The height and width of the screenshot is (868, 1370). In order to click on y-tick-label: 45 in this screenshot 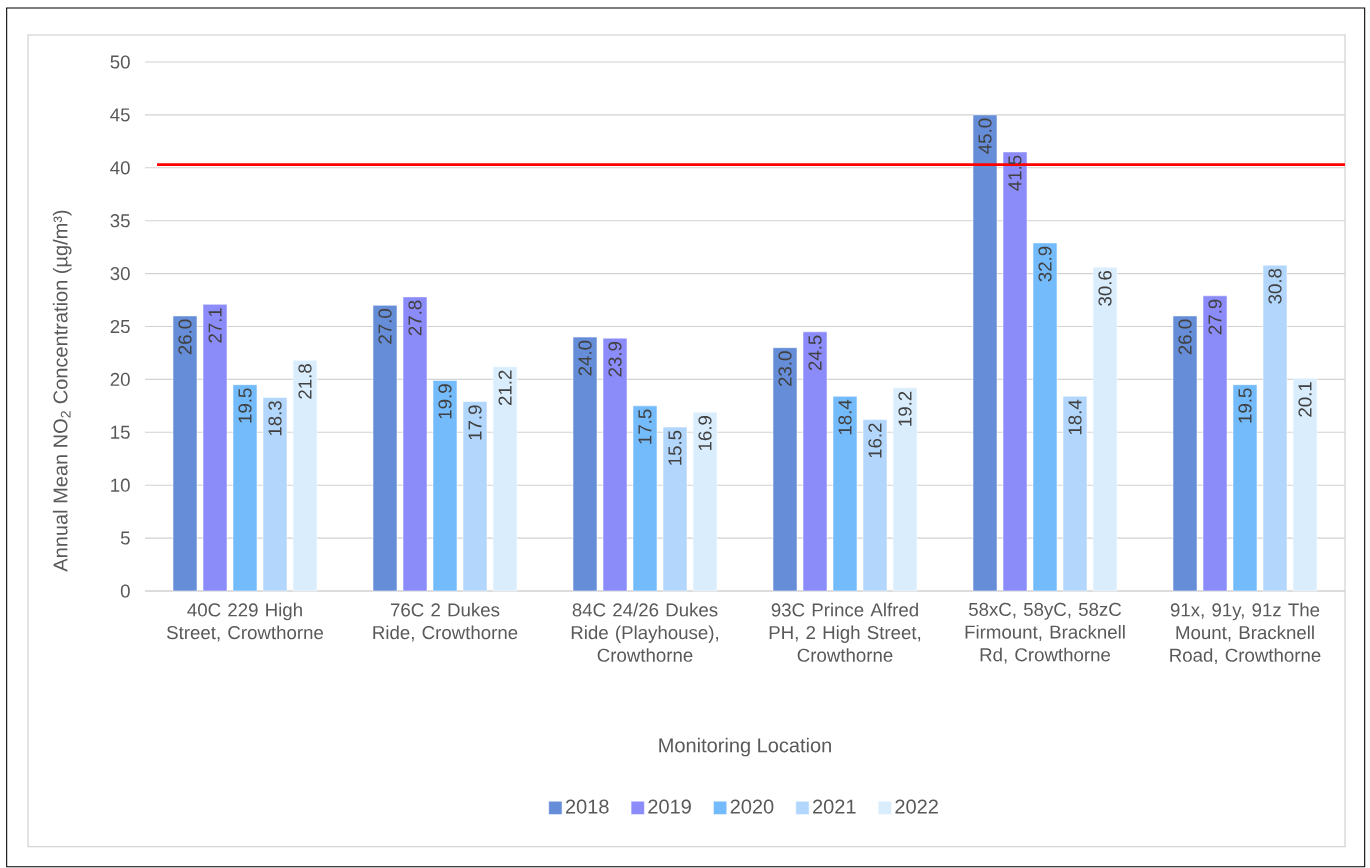, I will do `click(120, 115)`.